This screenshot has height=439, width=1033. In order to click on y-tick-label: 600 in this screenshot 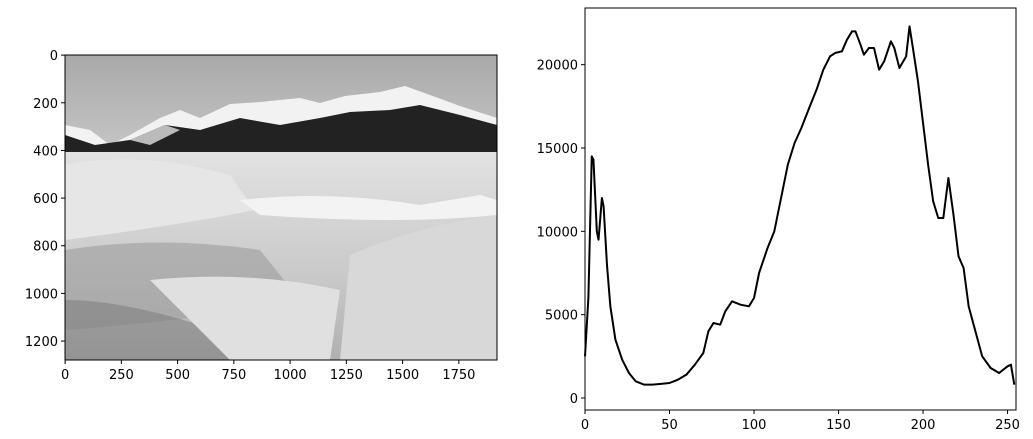, I will do `click(45, 199)`.